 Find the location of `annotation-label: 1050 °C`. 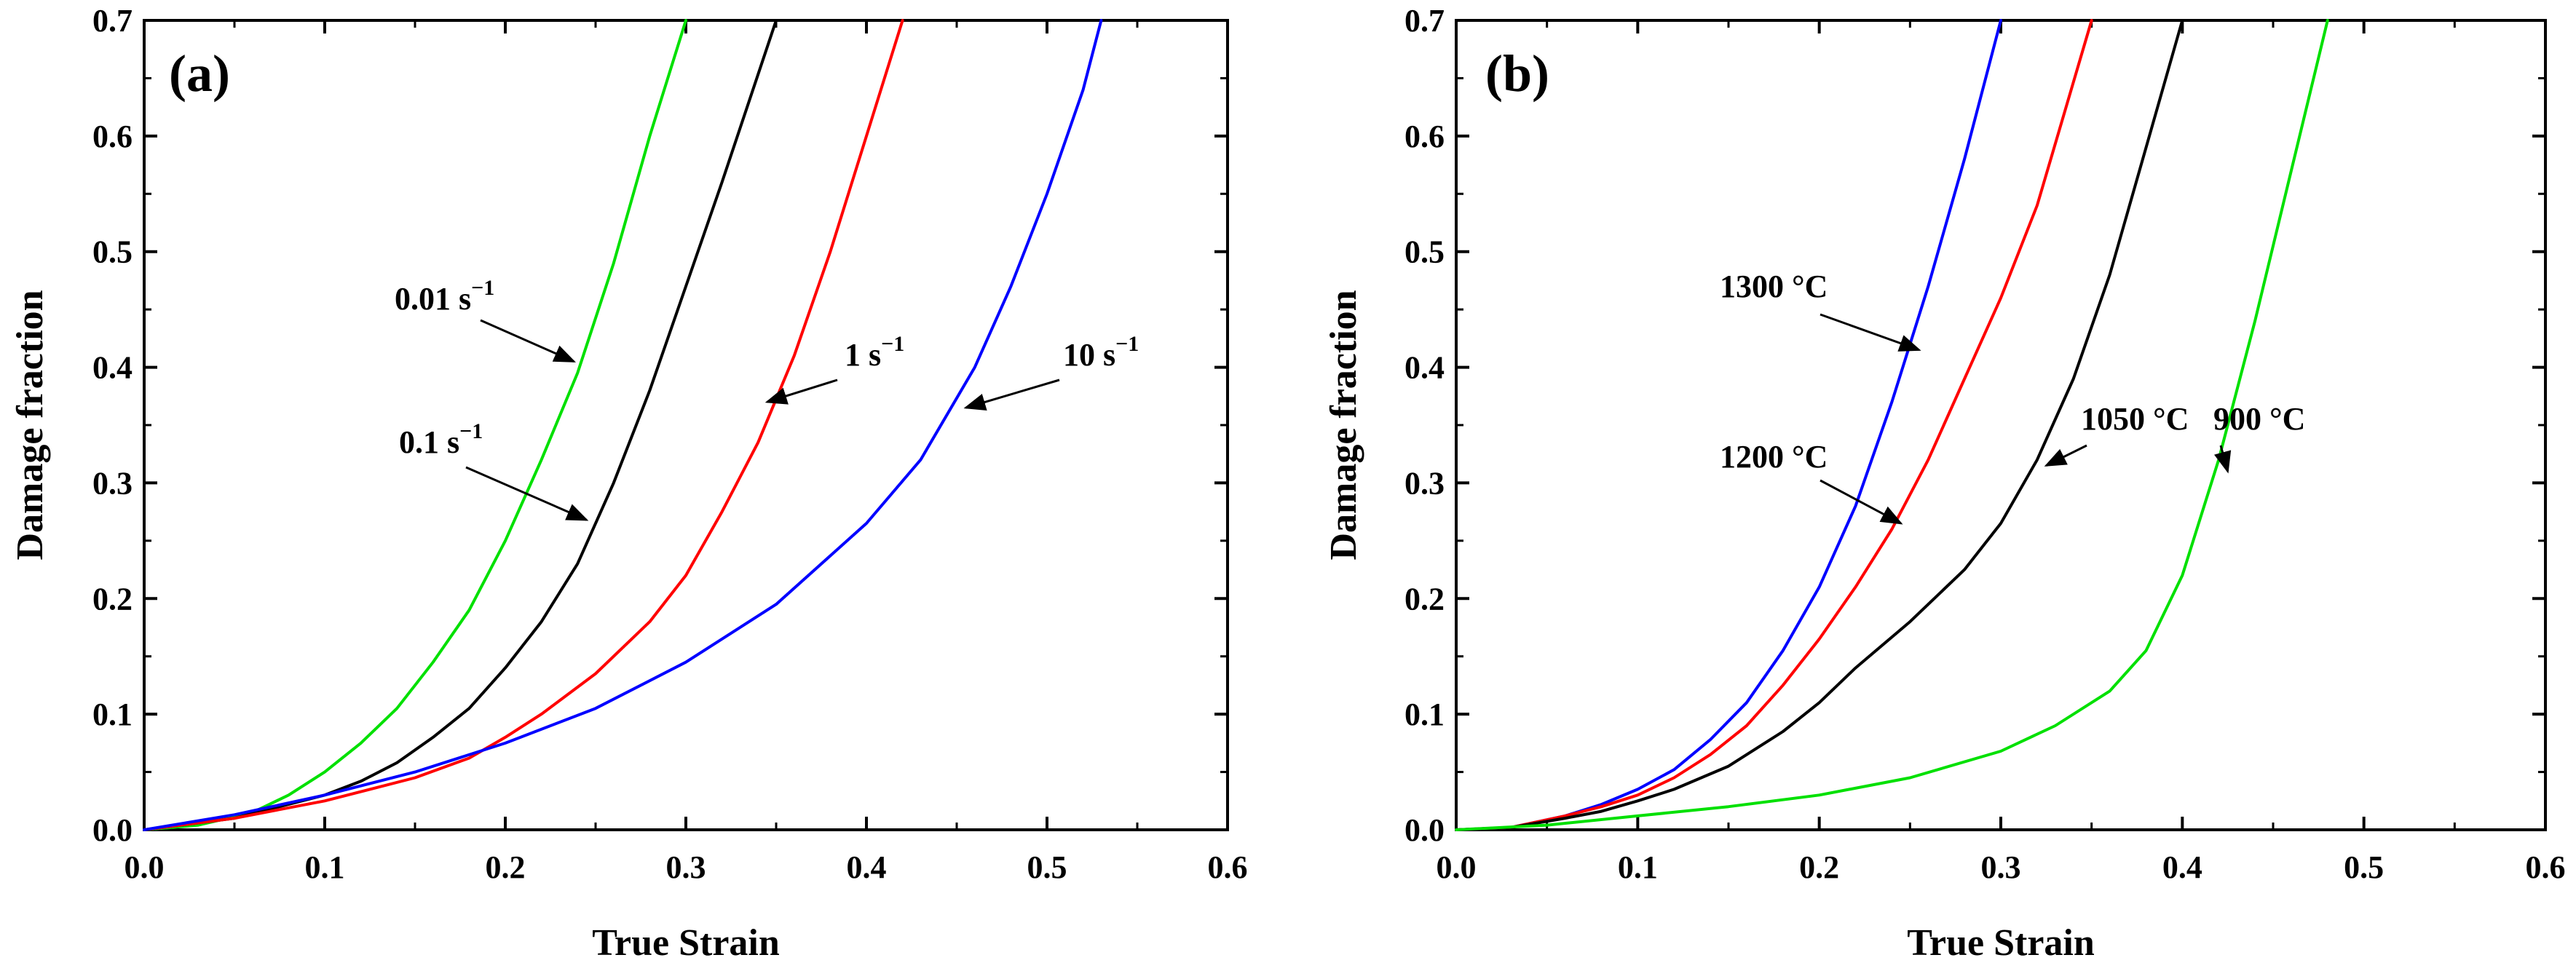

annotation-label: 1050 °C is located at coordinates (2135, 419).